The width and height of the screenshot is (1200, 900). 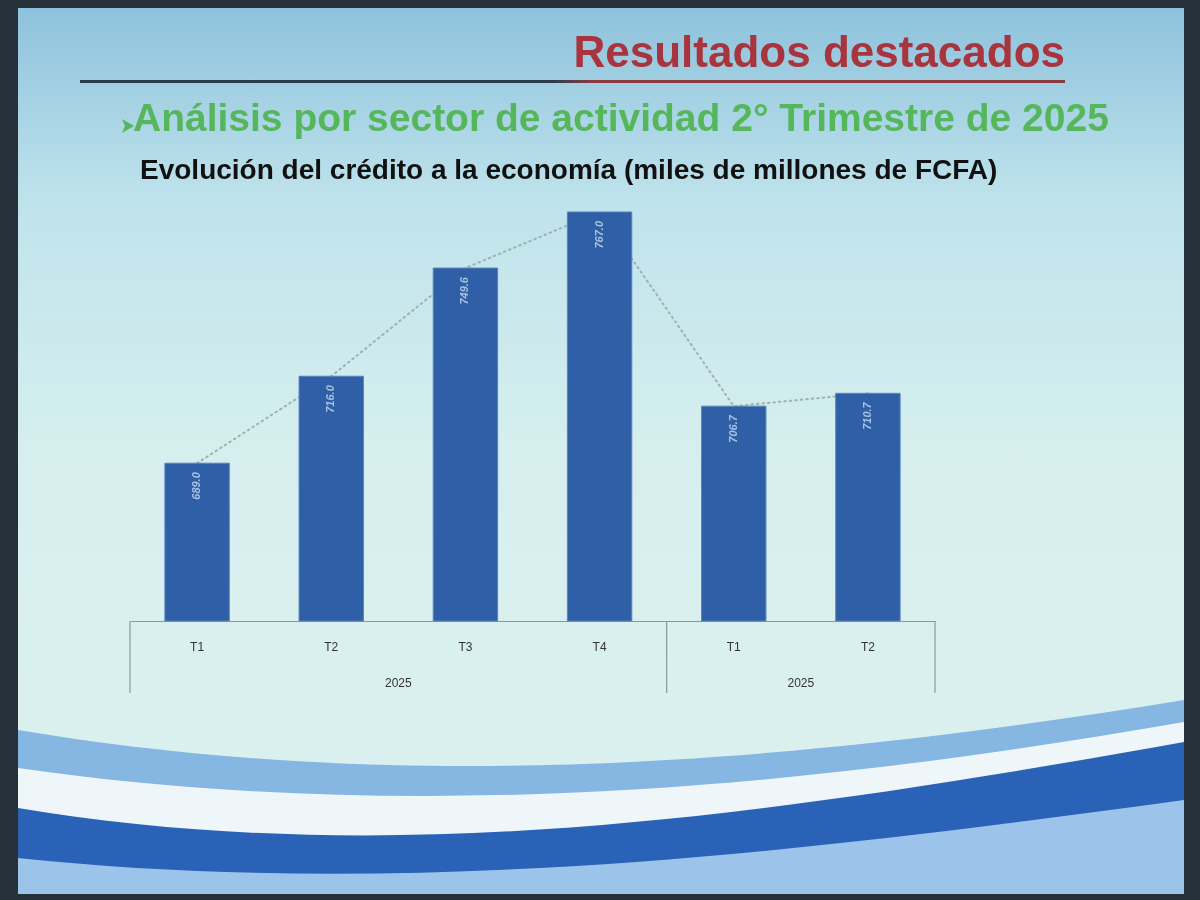 I want to click on text: Resultados destacados, so click(x=819, y=52).